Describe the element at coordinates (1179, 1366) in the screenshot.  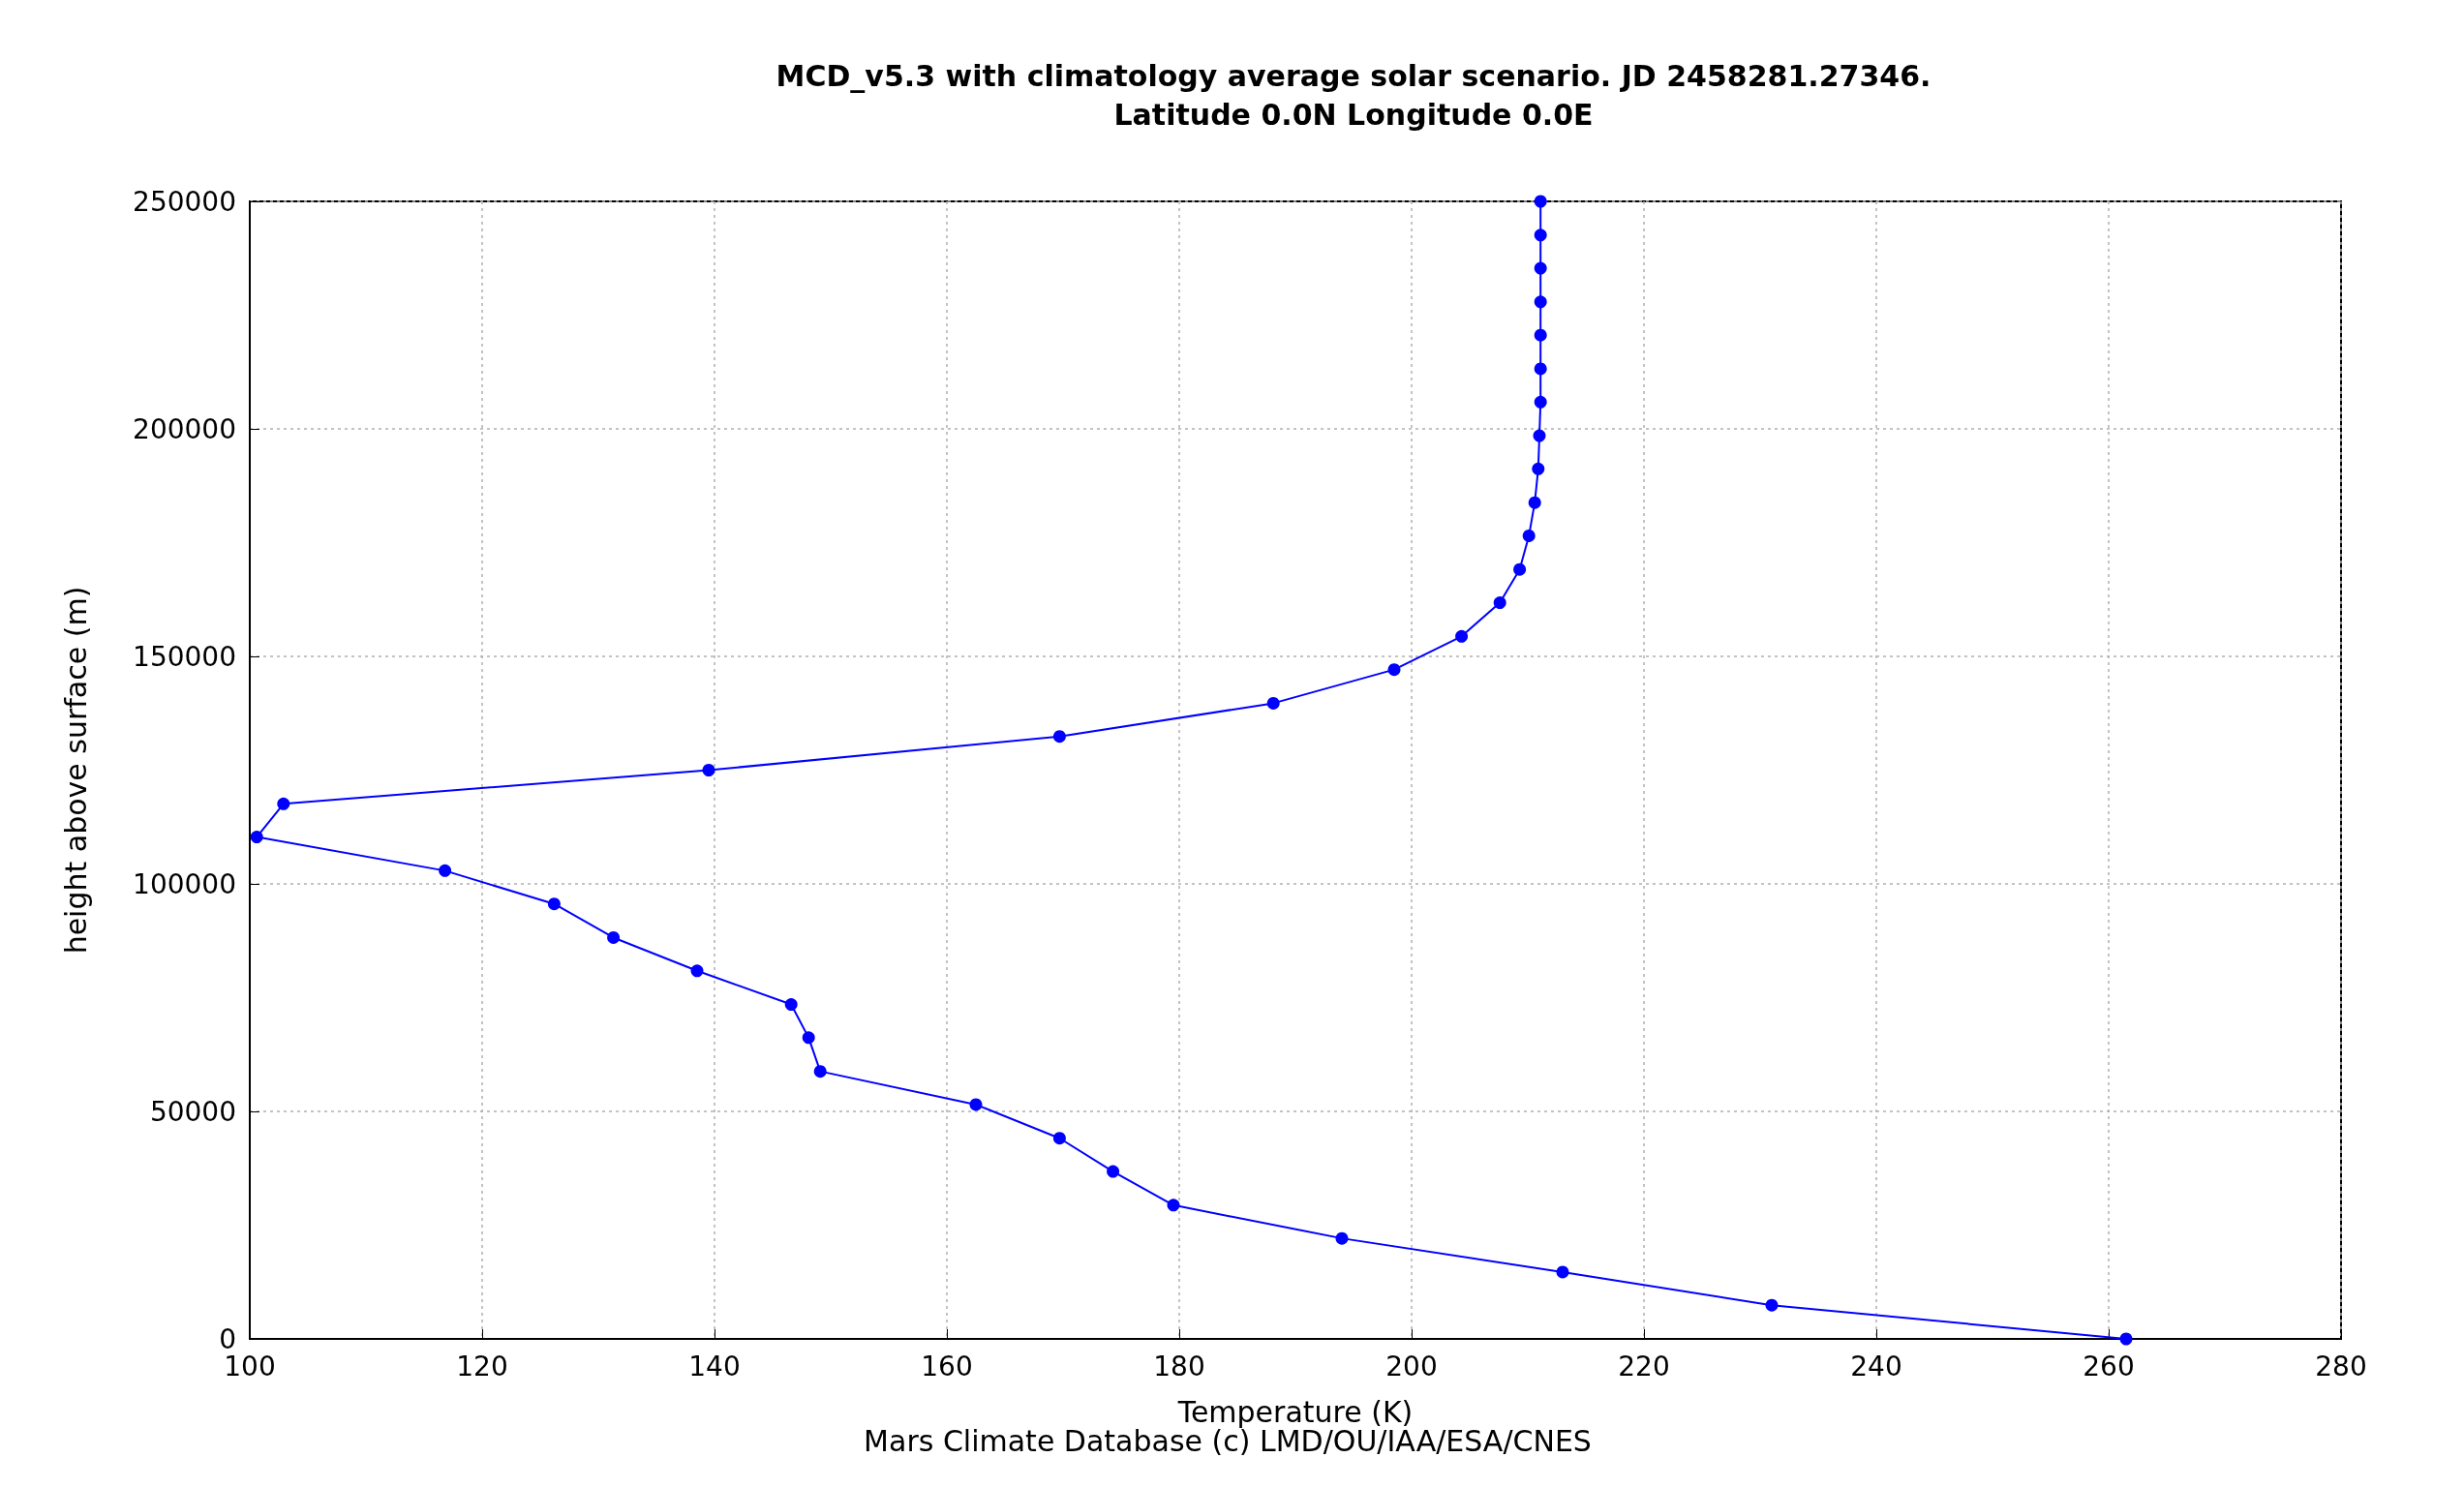
I see `x-tick-label: 180` at that location.